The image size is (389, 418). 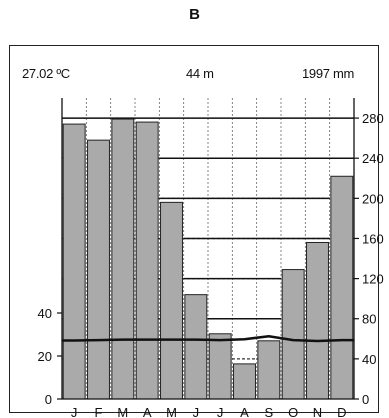 I want to click on annual-precipitation-label: 1997 mm, so click(x=328, y=73).